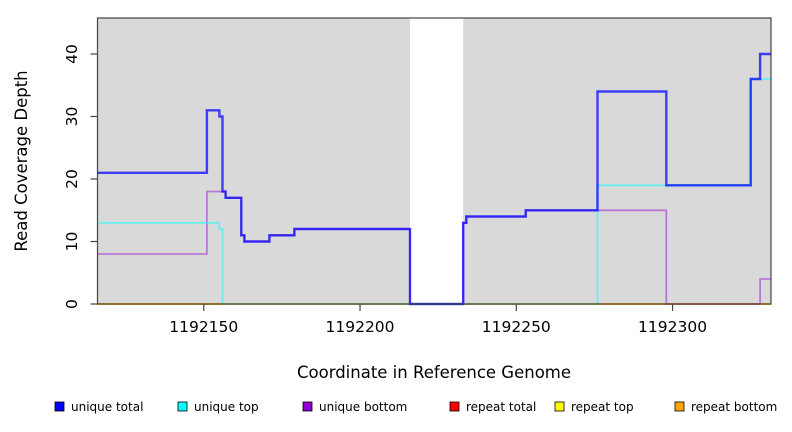 Image resolution: width=792 pixels, height=432 pixels. Describe the element at coordinates (107, 407) in the screenshot. I see `legend-label-unique-total: unique total` at that location.